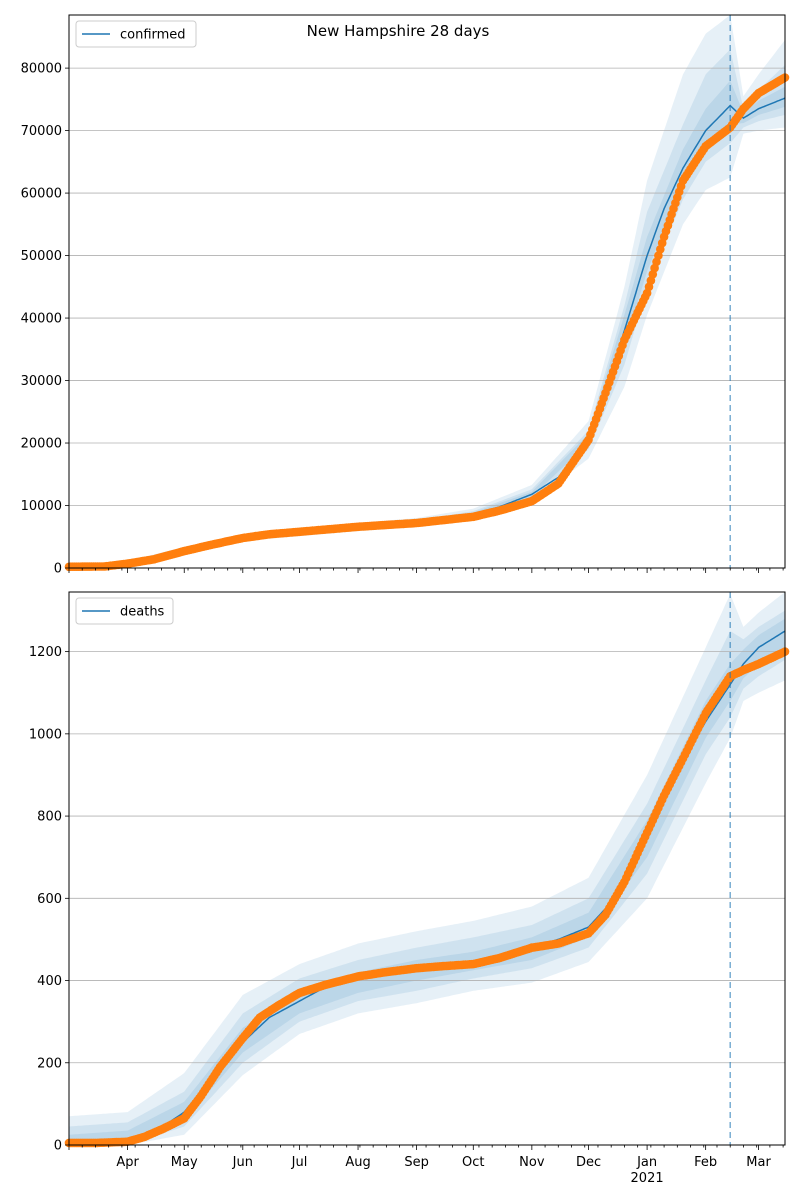 The height and width of the screenshot is (1200, 800). Describe the element at coordinates (242, 1162) in the screenshot. I see `x-tick-label-jun: Jun` at that location.